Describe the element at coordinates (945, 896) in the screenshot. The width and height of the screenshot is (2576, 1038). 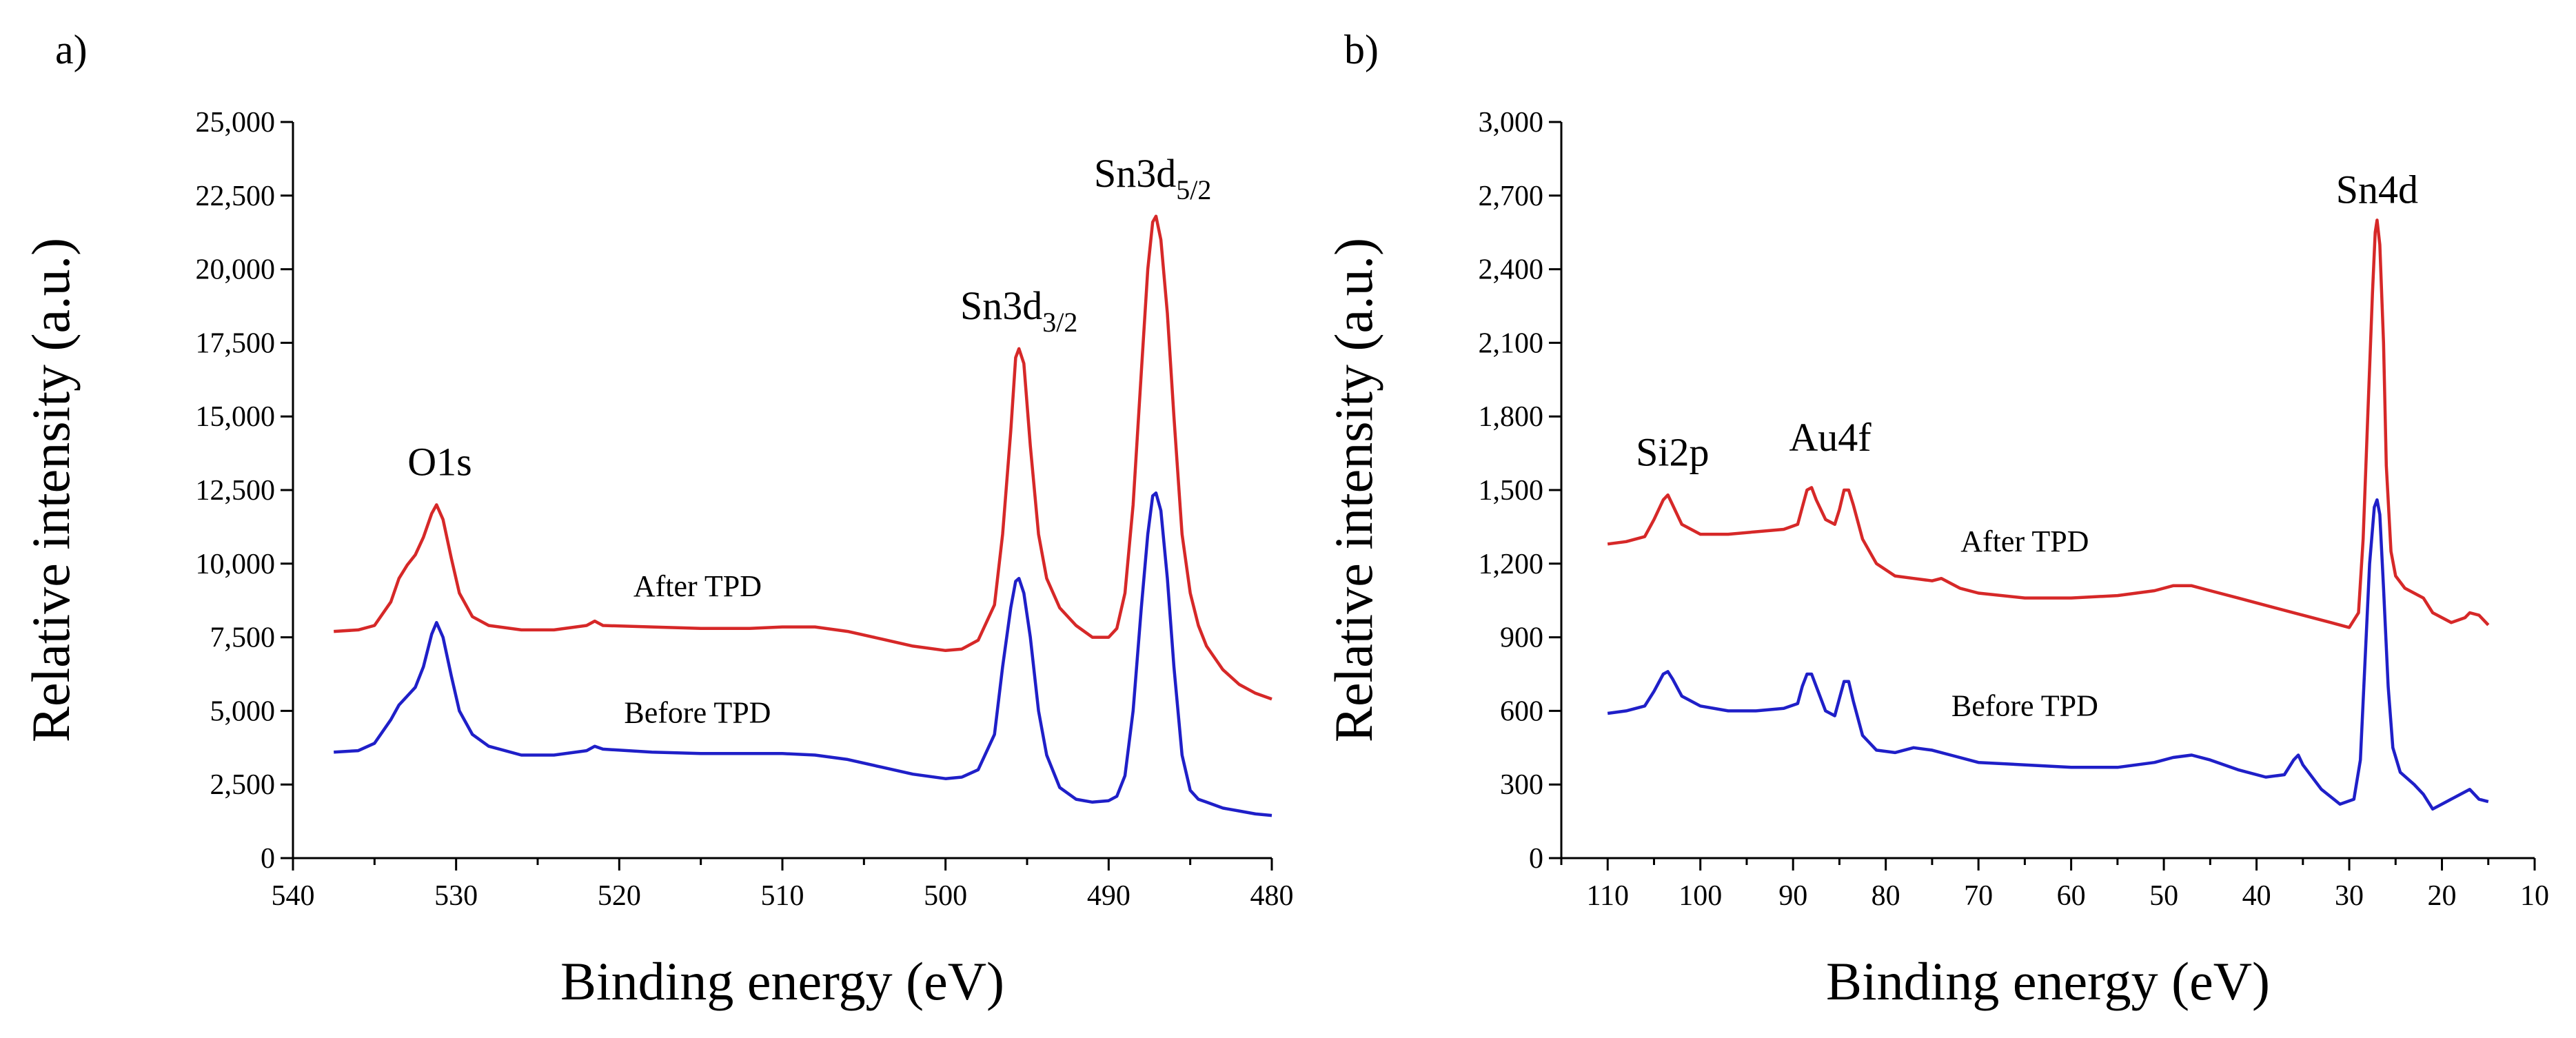
I see `x-tick-label: 500` at that location.